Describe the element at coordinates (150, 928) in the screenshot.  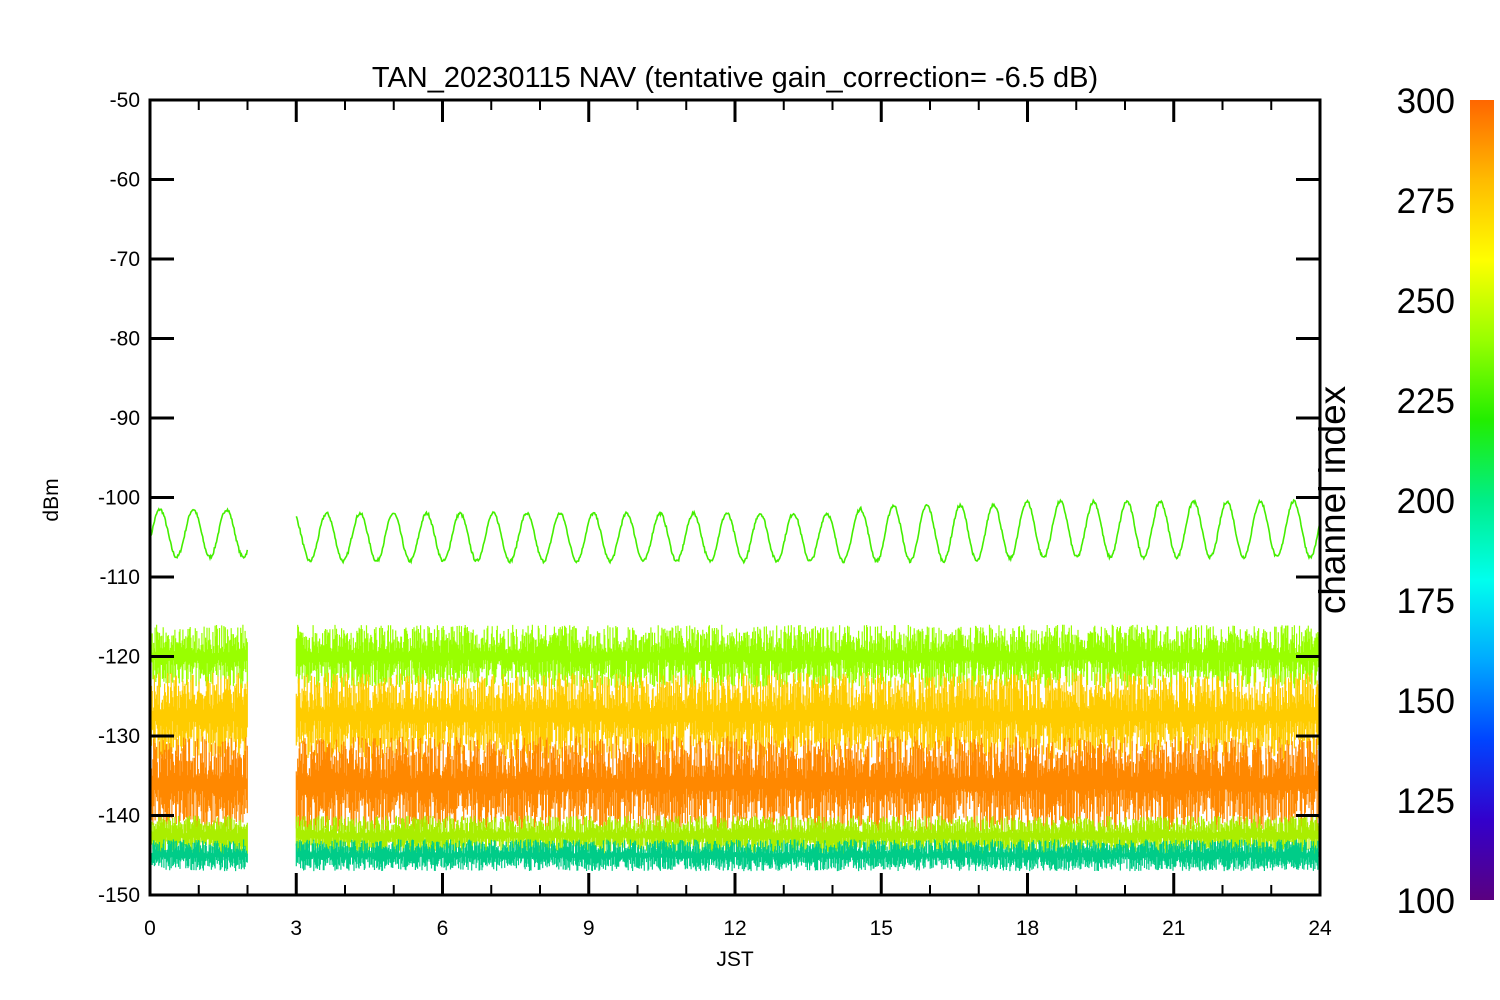
I see `x-tick-label: 0` at that location.